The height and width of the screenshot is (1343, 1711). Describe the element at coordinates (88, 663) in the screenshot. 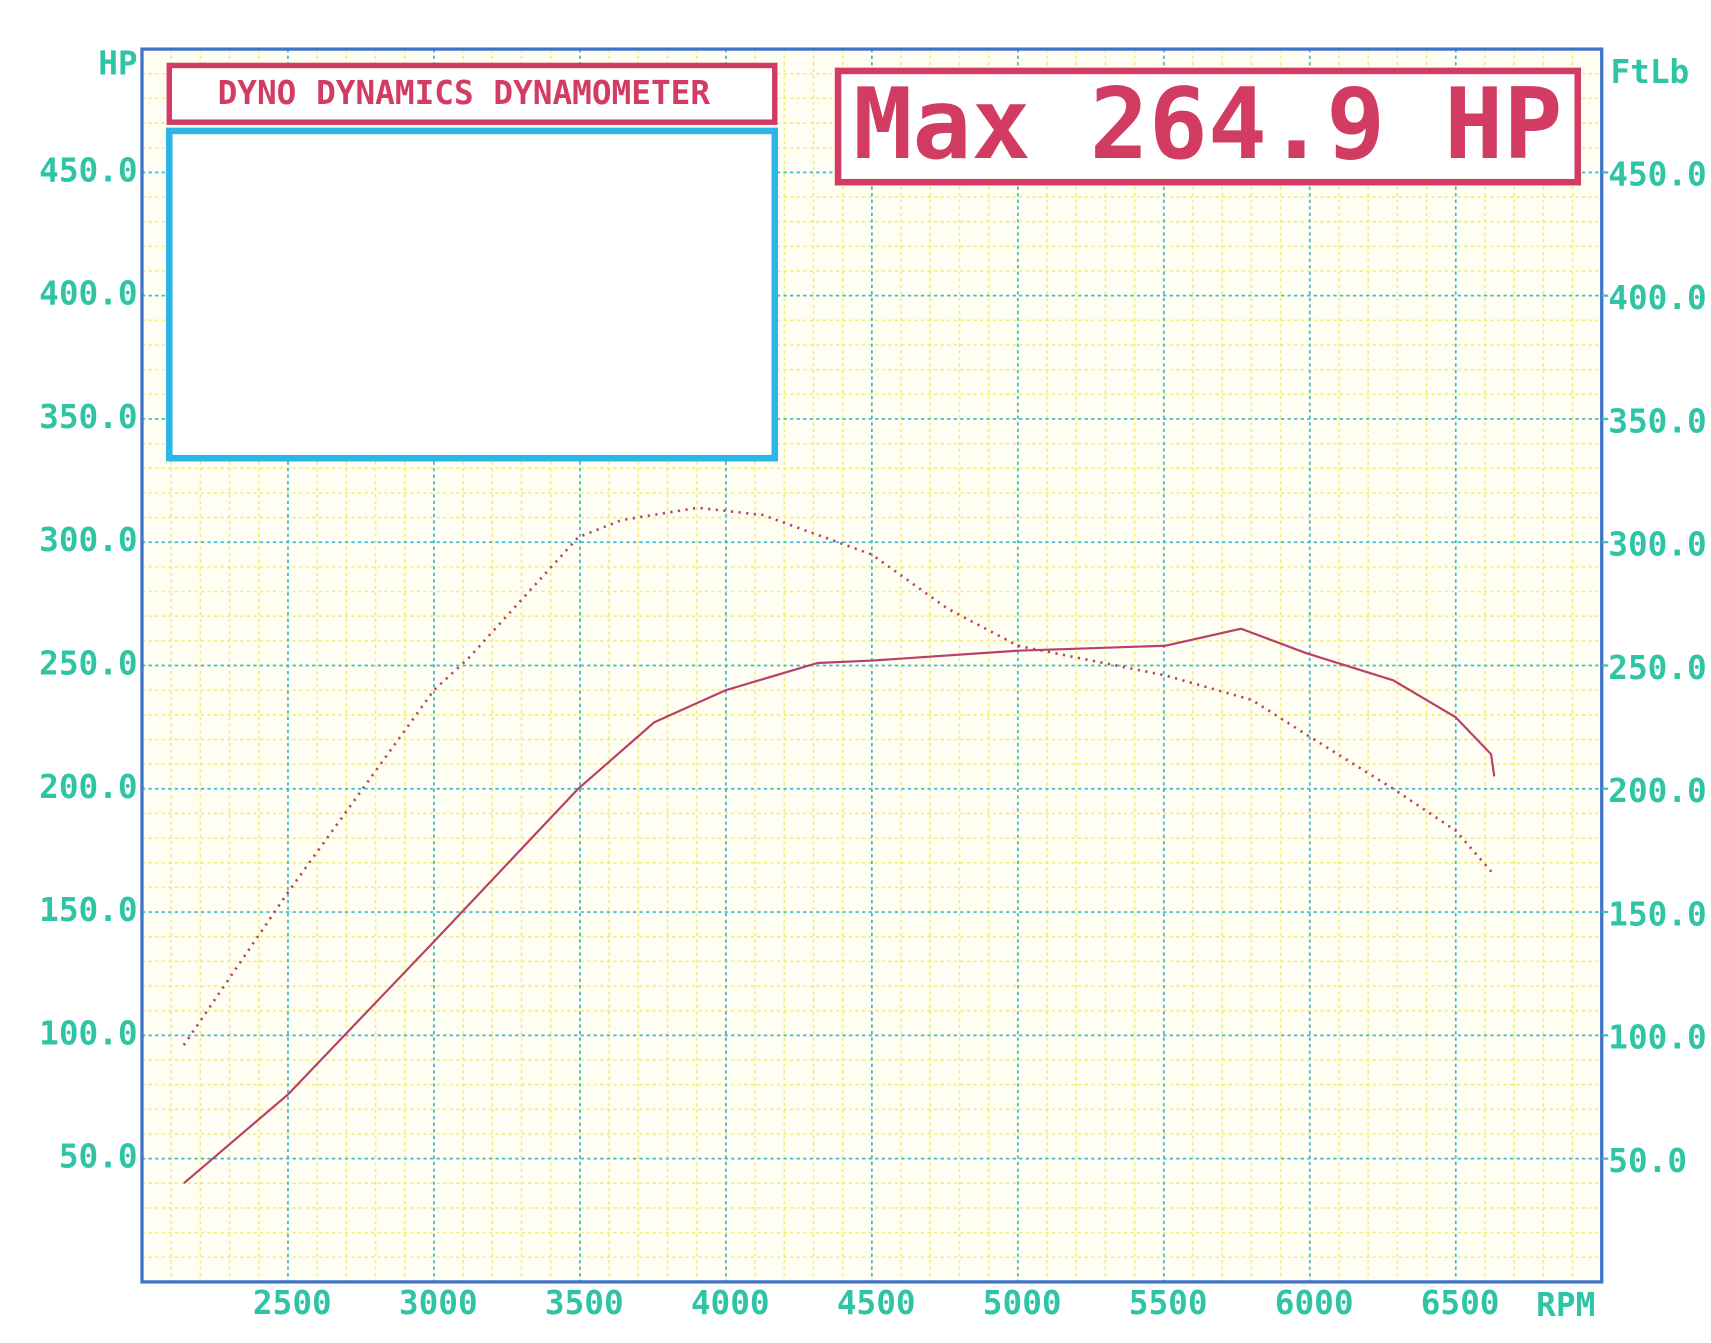

I see `y-tick-label: 250.0` at that location.